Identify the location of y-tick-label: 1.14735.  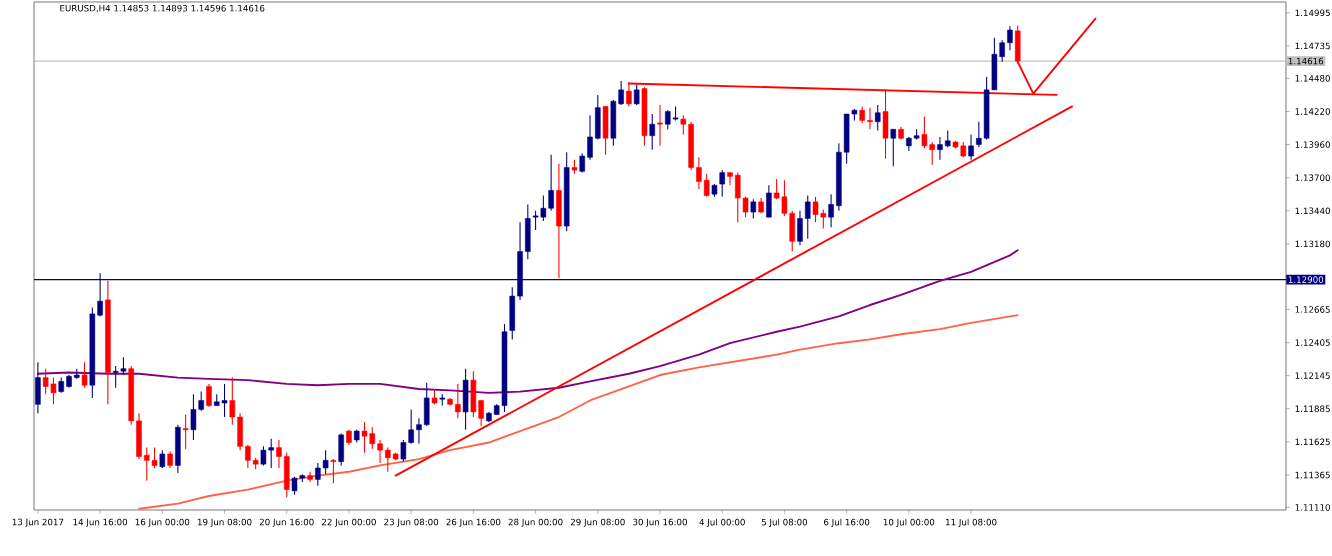
(1312, 46).